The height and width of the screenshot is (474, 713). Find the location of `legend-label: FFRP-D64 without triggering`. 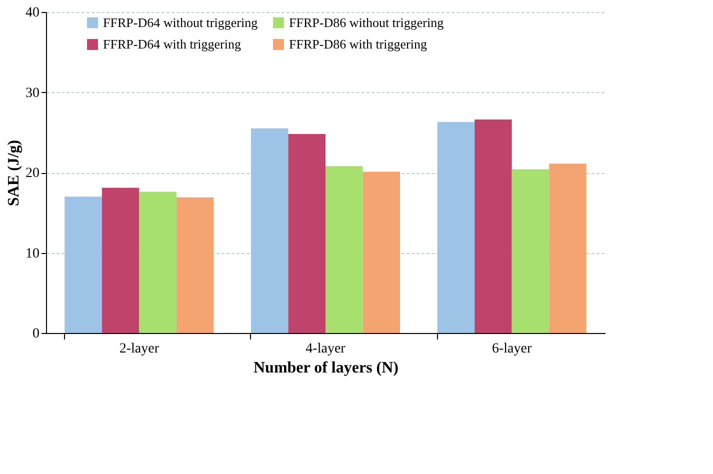

legend-label: FFRP-D64 without triggering is located at coordinates (180, 22).